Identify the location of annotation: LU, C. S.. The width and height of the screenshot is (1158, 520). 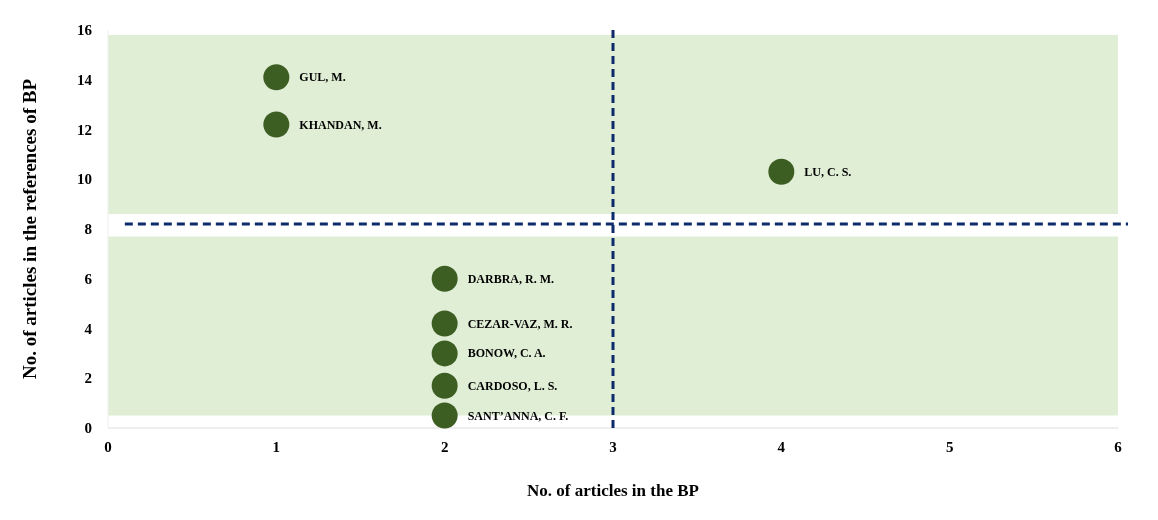
(828, 171).